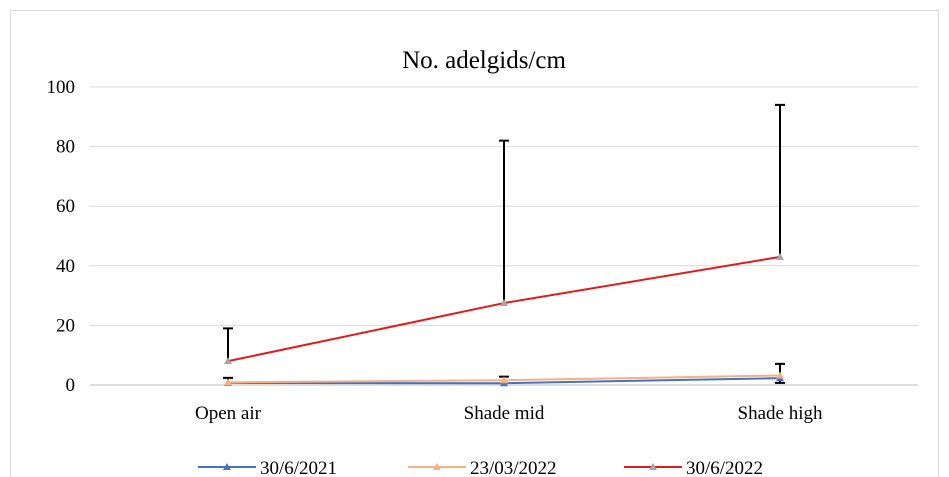  What do you see at coordinates (504, 413) in the screenshot?
I see `x-tick-label: Shade mid` at bounding box center [504, 413].